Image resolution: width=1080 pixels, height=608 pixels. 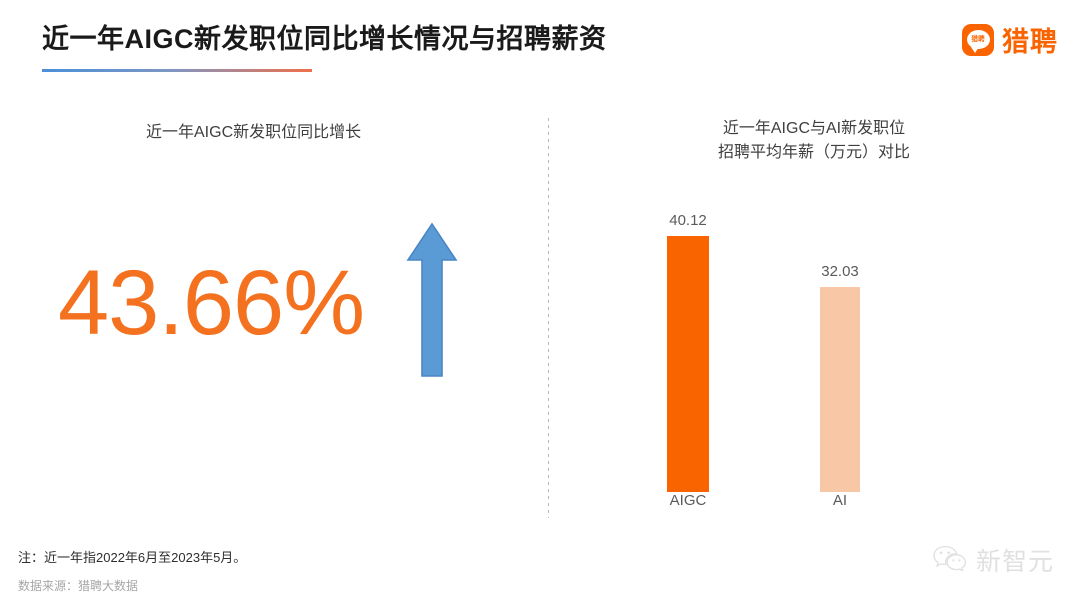 I want to click on bar-label-aigc: AIGC, so click(x=688, y=500).